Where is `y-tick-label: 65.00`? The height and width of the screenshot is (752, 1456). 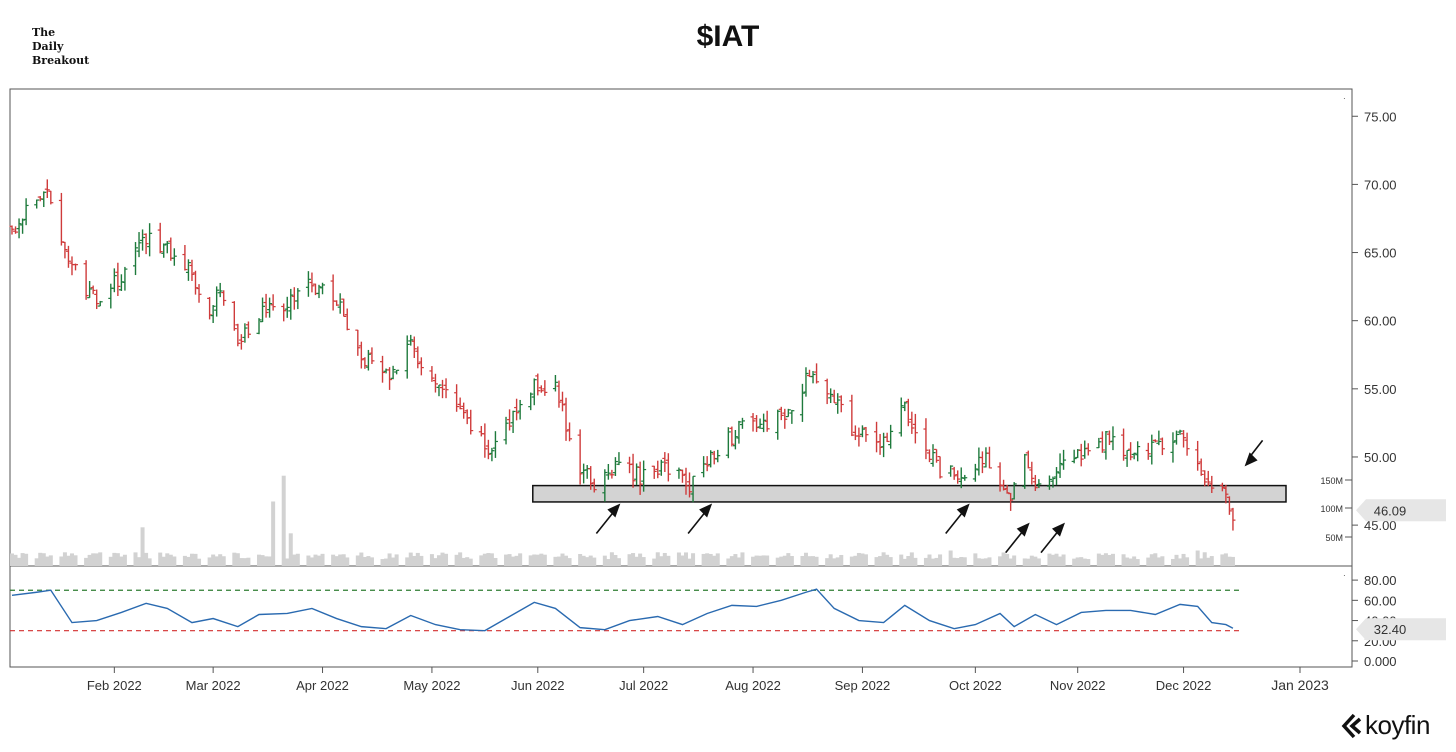
y-tick-label: 65.00 is located at coordinates (1380, 253).